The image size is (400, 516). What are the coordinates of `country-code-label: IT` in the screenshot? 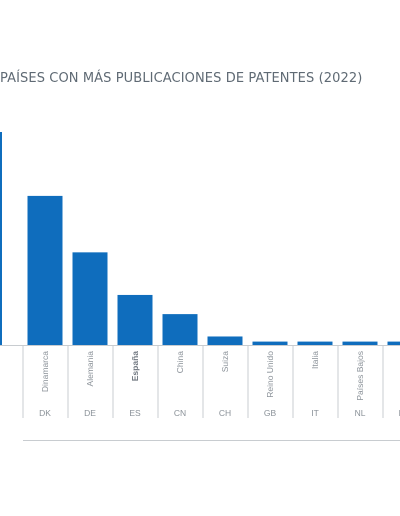 It's located at (315, 413).